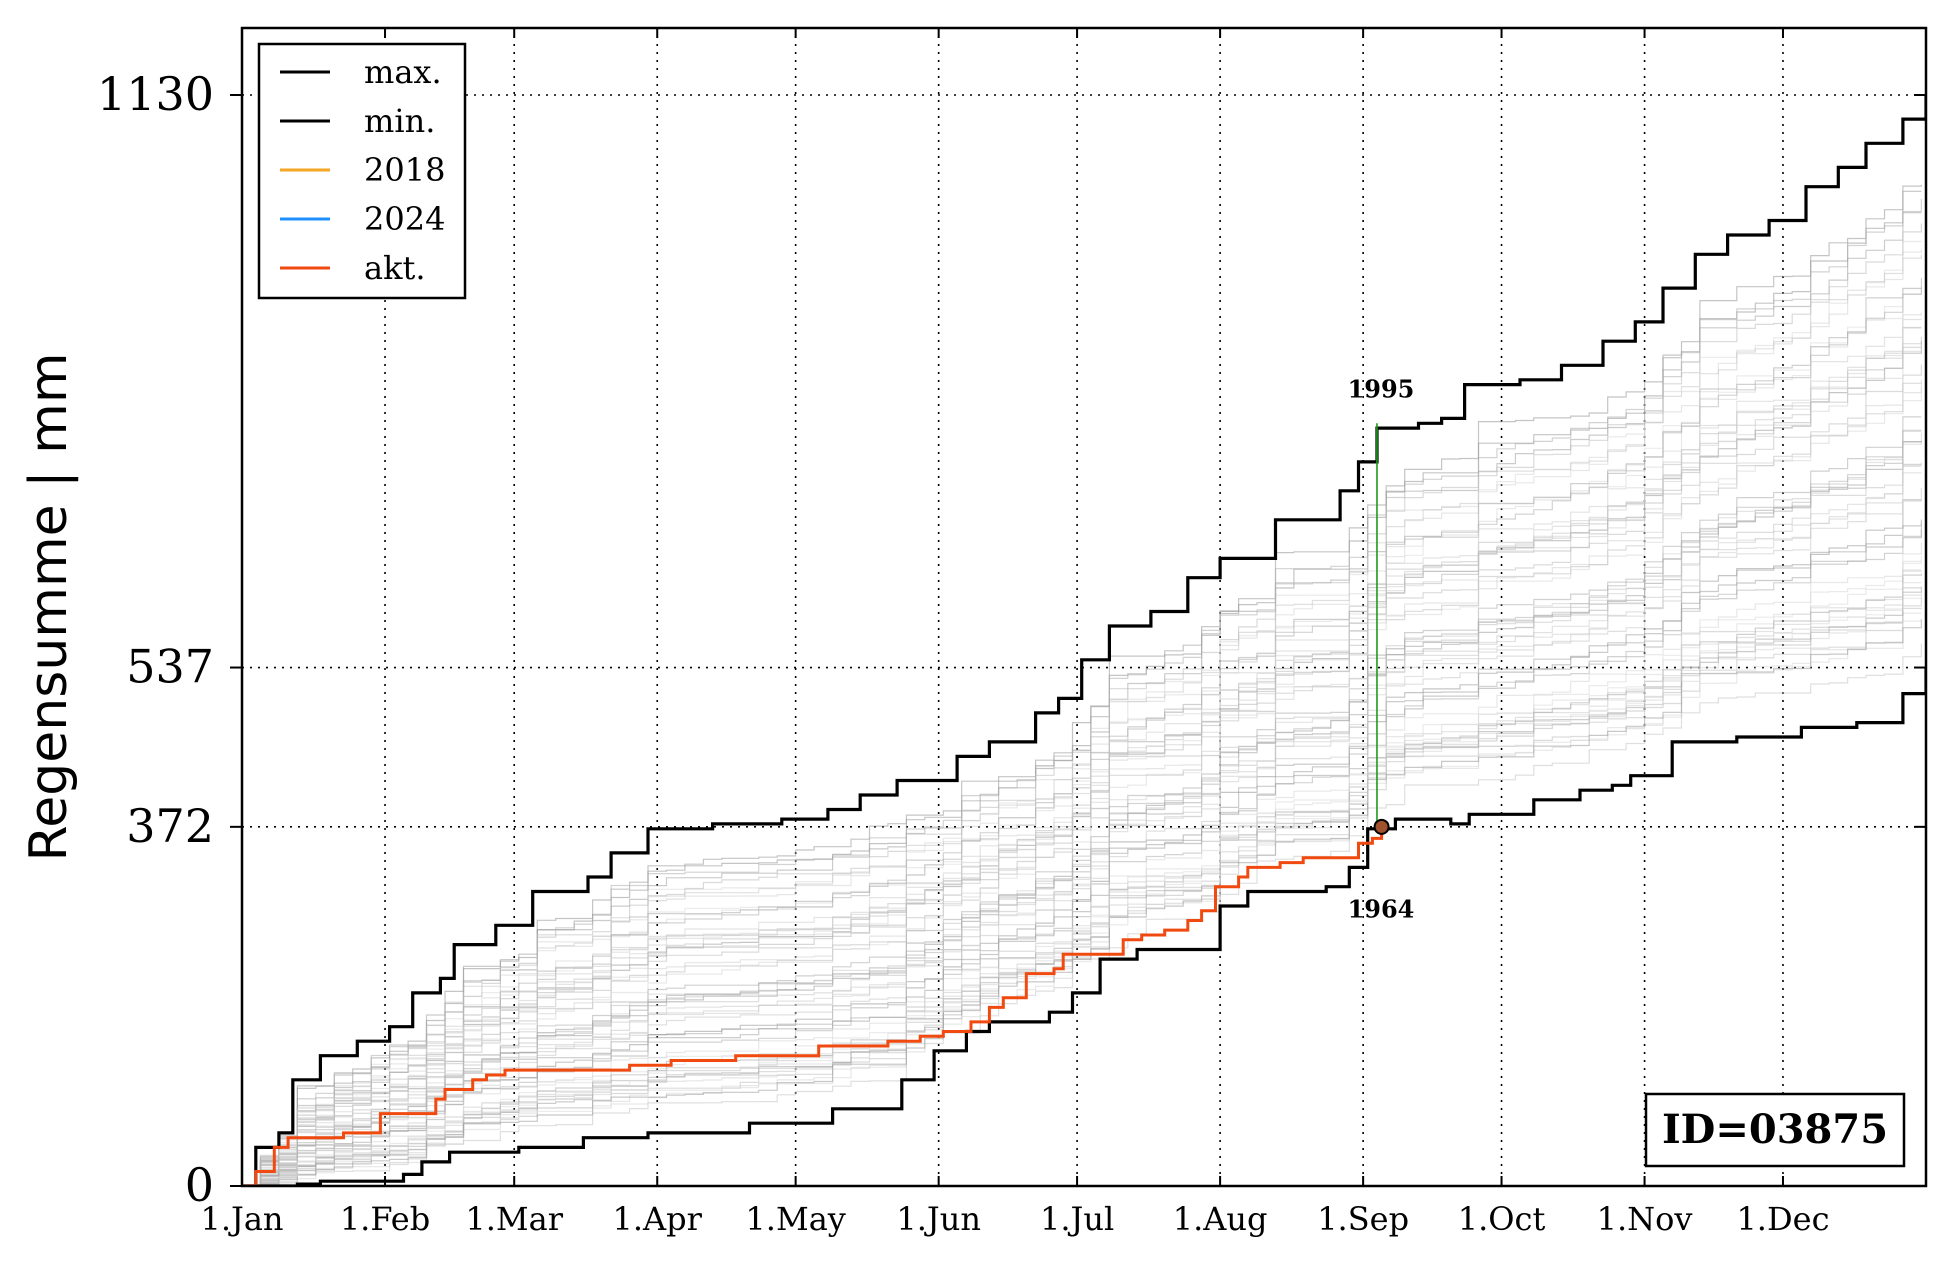 This screenshot has height=1262, width=1942. What do you see at coordinates (395, 268) in the screenshot?
I see `legend-label: akt.` at bounding box center [395, 268].